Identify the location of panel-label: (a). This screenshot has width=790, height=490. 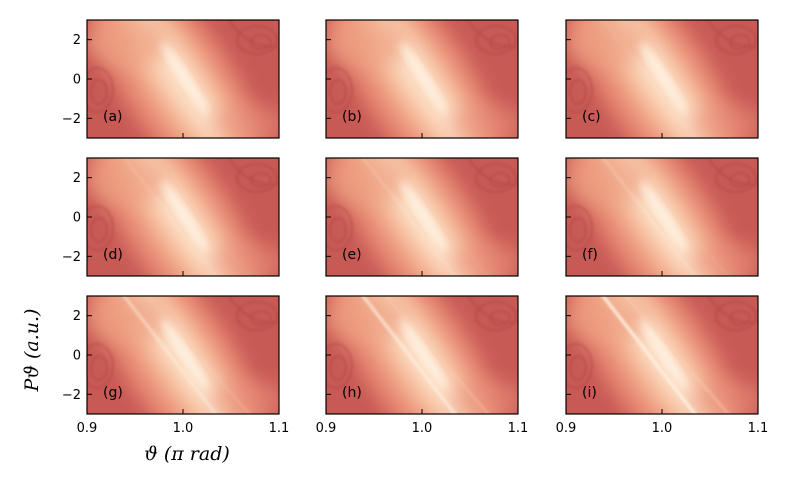
(113, 117).